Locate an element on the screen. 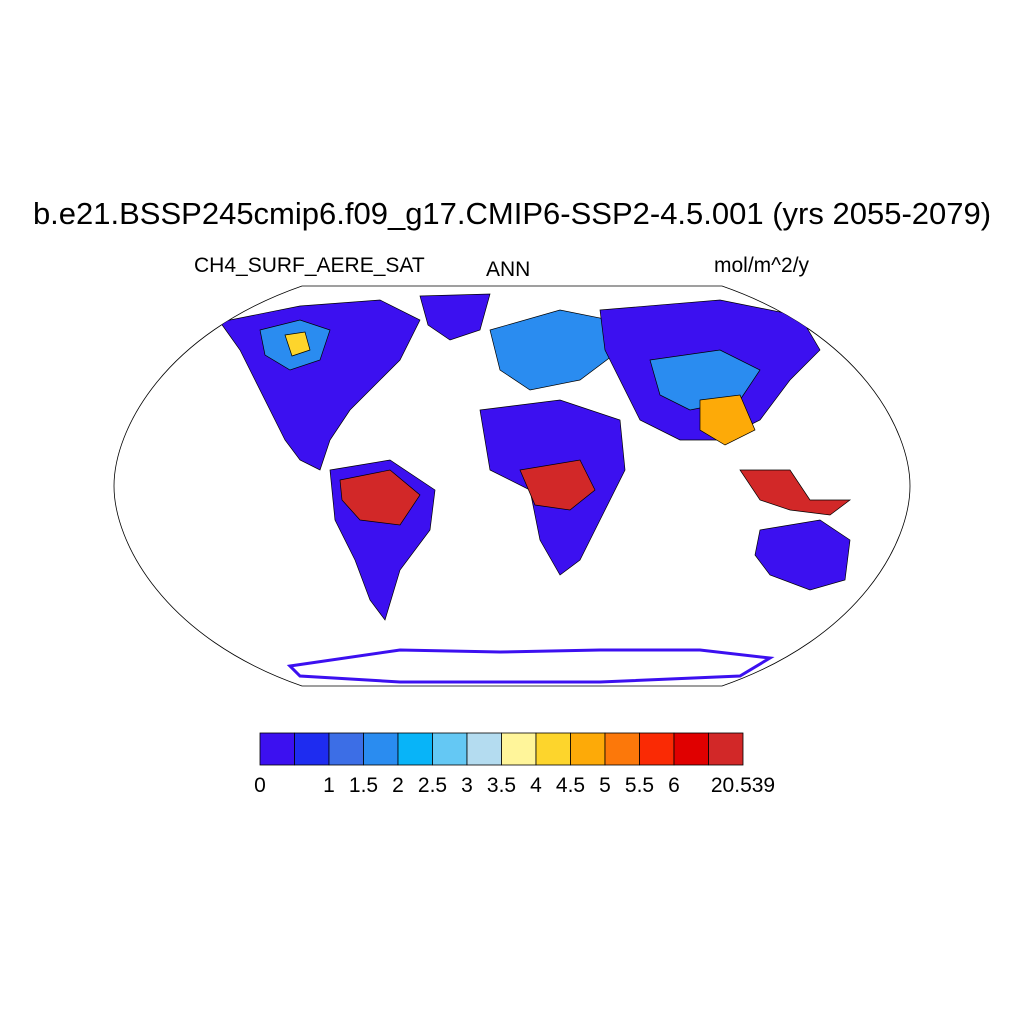 This screenshot has width=1024, height=1024. north-america-accent is located at coordinates (297, 344).